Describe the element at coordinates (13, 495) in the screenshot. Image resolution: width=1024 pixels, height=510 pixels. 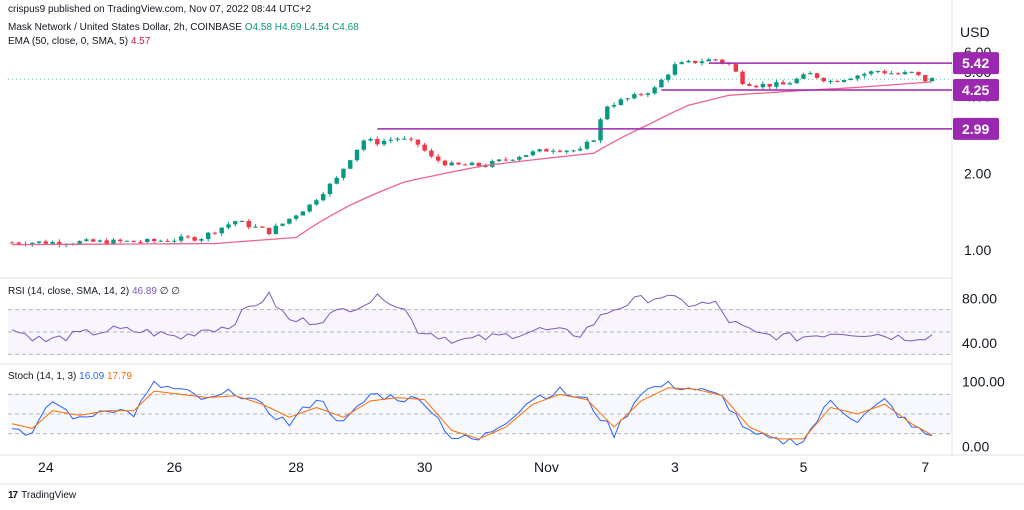
I see `tradingview-logo-icon: 17` at that location.